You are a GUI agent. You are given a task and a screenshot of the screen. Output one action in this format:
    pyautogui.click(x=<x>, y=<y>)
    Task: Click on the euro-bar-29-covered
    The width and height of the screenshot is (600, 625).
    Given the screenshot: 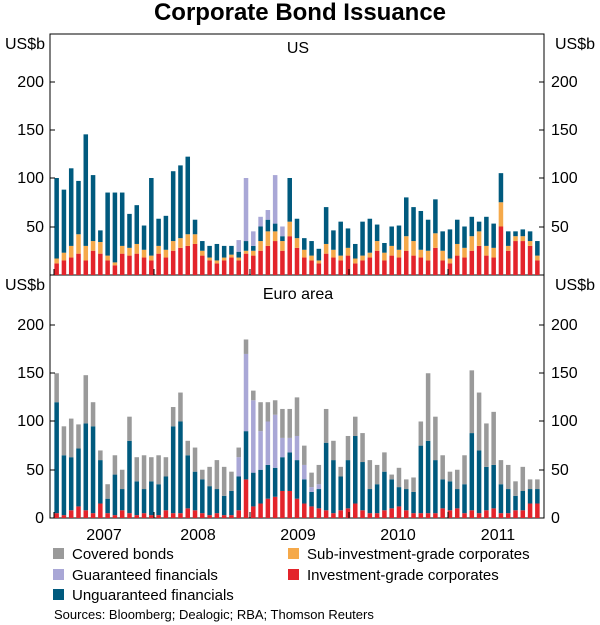 What is the action you would take?
    pyautogui.click(x=268, y=412)
    